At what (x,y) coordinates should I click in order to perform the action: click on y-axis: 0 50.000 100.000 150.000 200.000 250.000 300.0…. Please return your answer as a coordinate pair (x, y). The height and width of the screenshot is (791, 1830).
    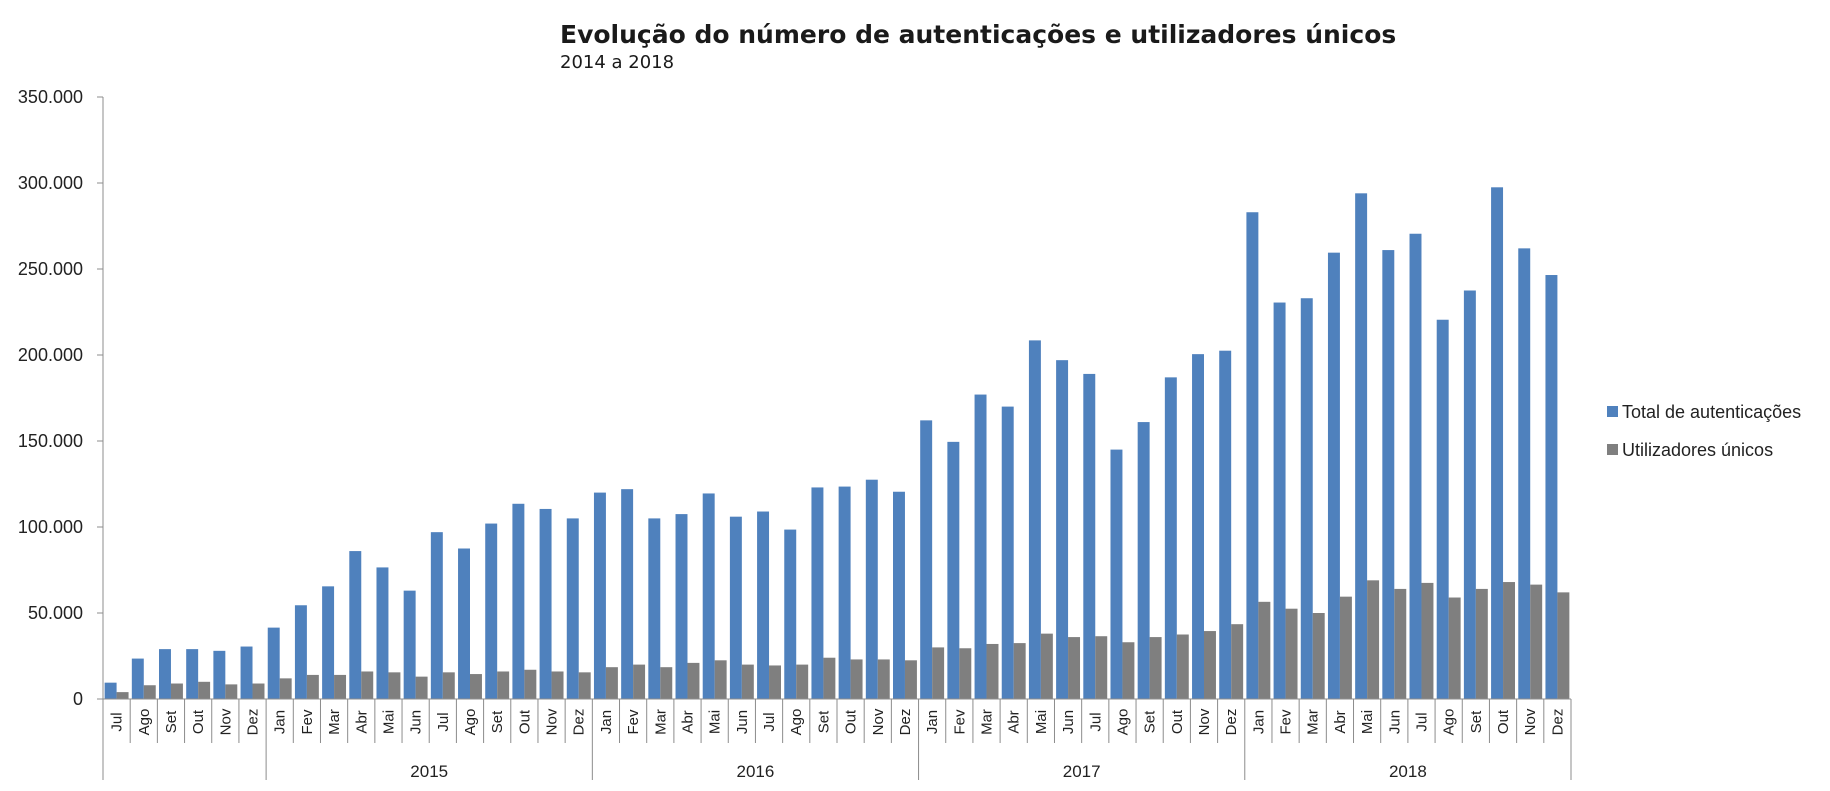
    Looking at the image, I should click on (61, 398).